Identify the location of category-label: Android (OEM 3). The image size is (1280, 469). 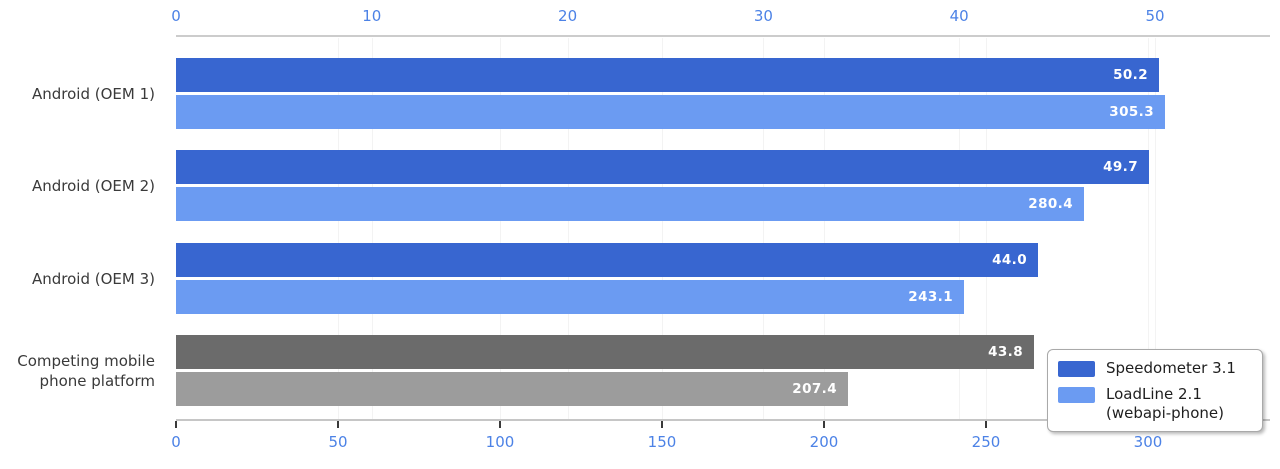
(93, 278).